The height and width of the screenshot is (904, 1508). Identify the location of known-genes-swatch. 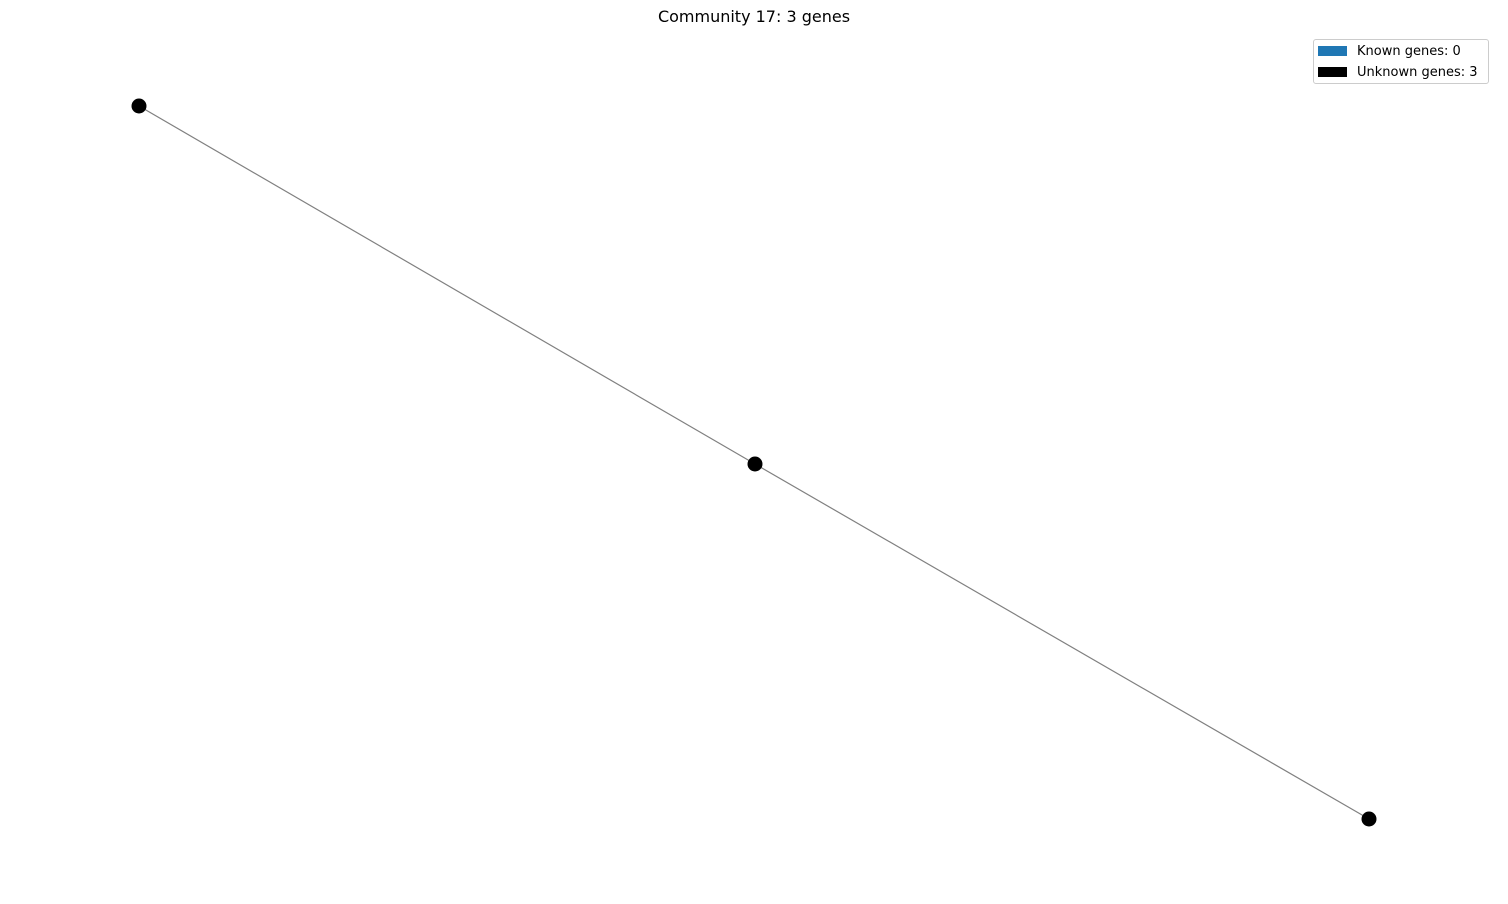
(1332, 51).